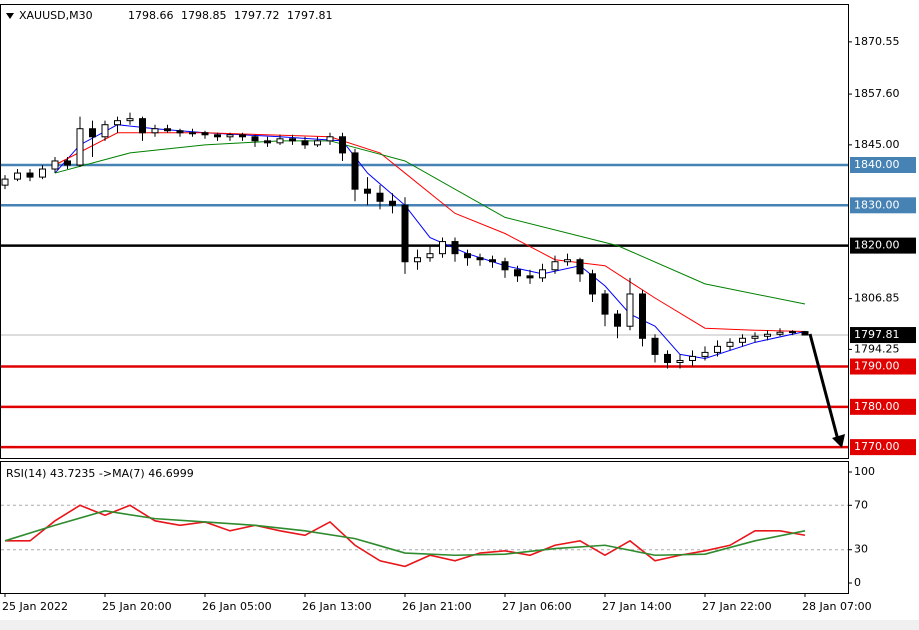  What do you see at coordinates (337, 606) in the screenshot?
I see `x-tick-label: 26 Jan 13:00` at bounding box center [337, 606].